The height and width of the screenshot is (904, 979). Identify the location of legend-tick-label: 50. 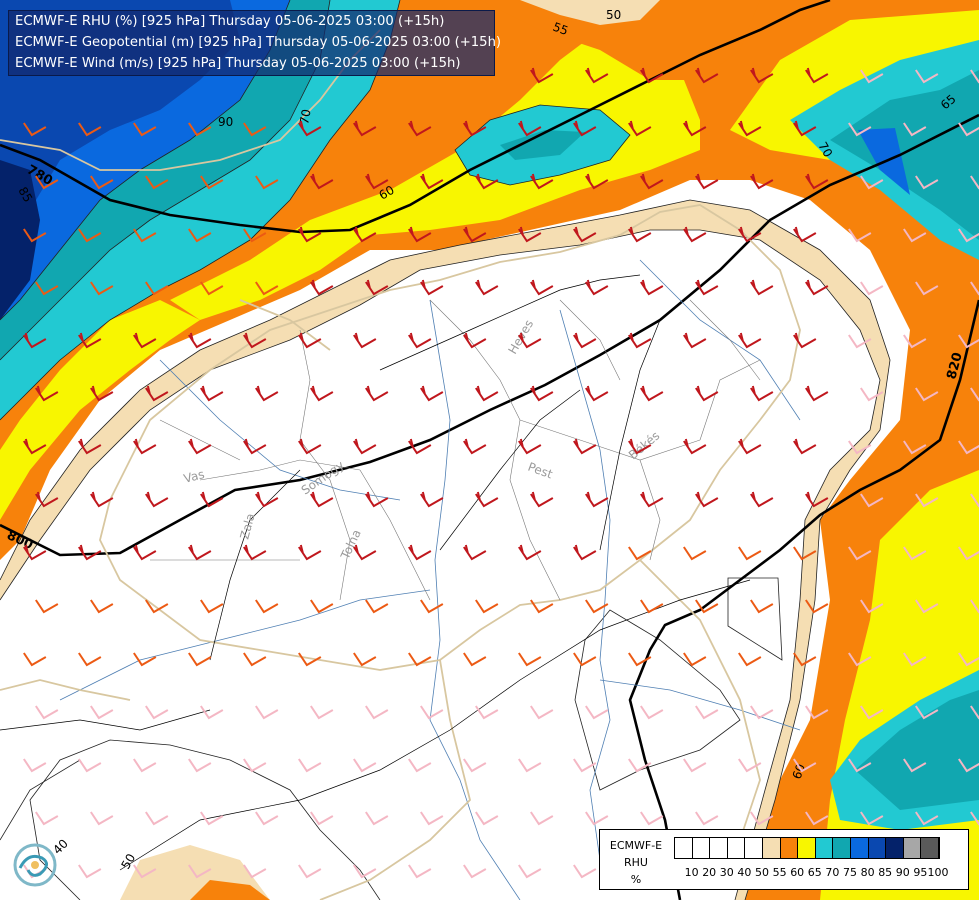
(762, 872).